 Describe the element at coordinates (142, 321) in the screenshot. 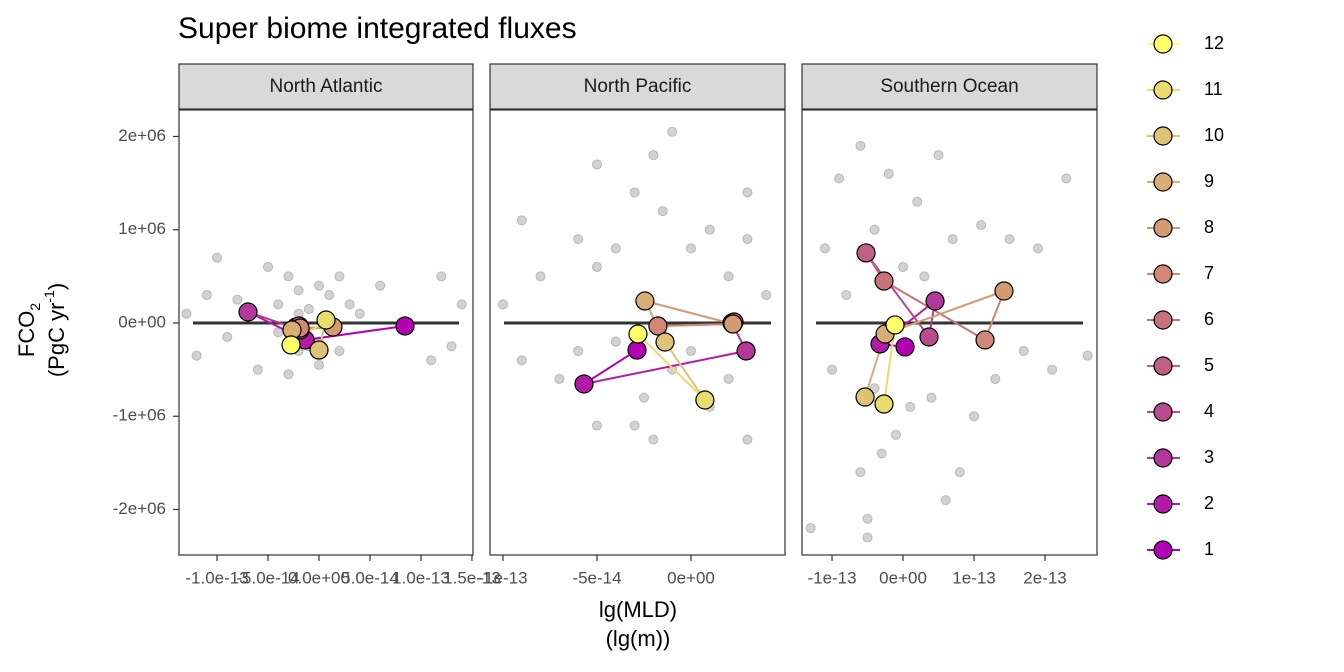

I see `y-tick-label: 0e+00` at that location.